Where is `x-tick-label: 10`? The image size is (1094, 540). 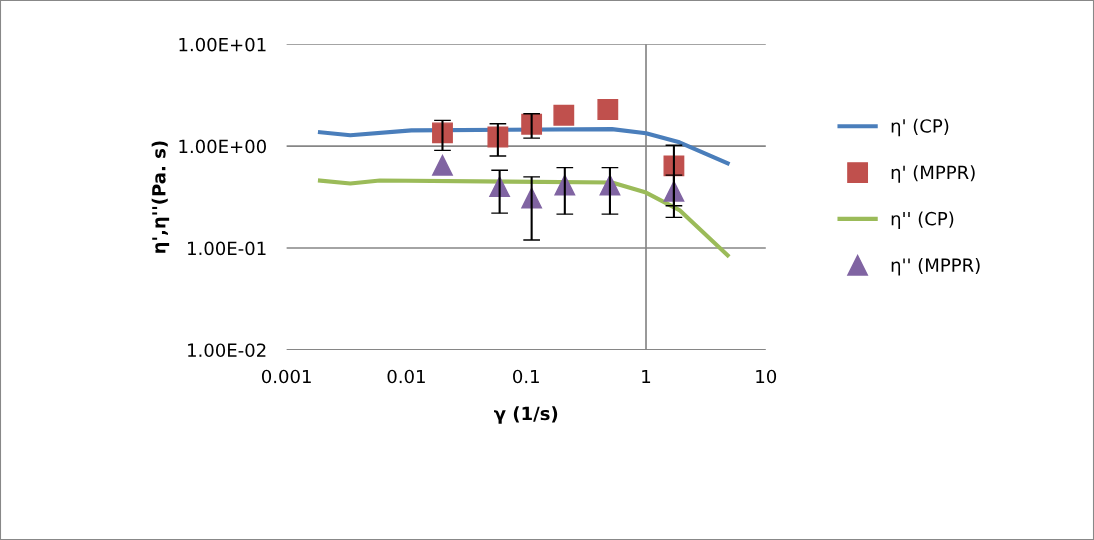 x-tick-label: 10 is located at coordinates (766, 376).